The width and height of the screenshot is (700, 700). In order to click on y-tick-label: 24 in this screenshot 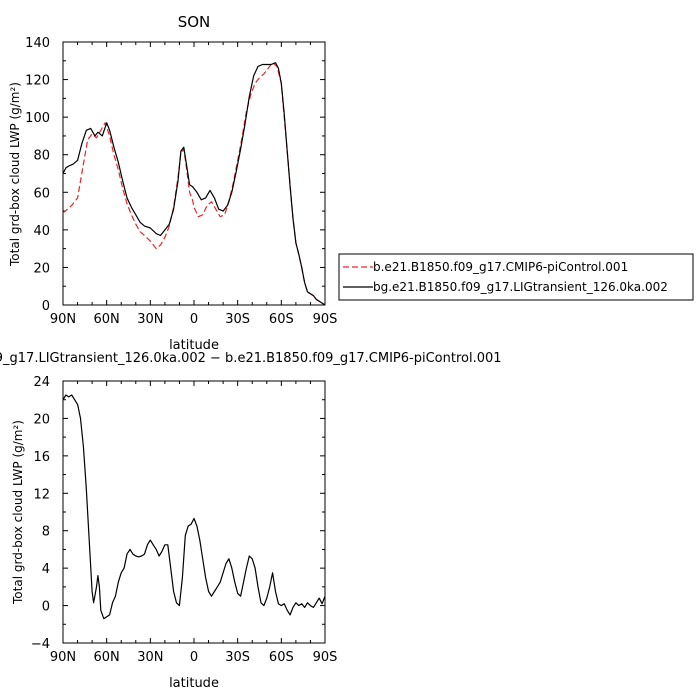, I will do `click(41, 382)`.